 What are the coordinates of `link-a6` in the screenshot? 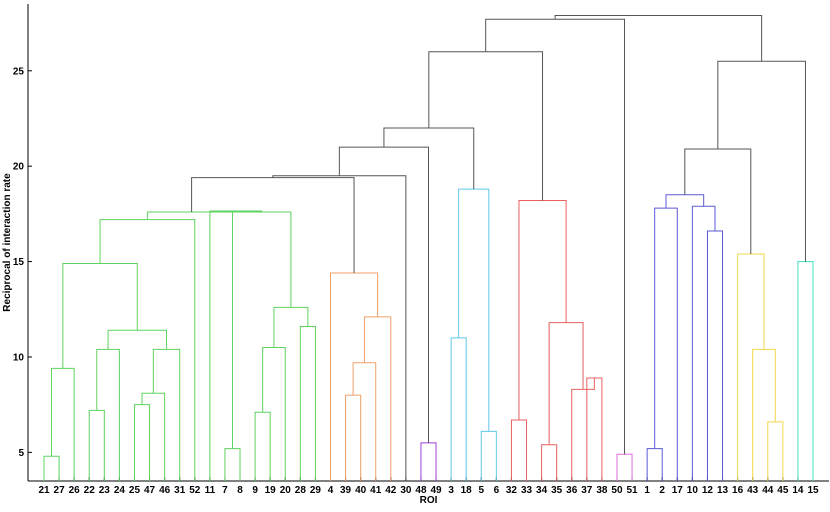 It's located at (166, 414).